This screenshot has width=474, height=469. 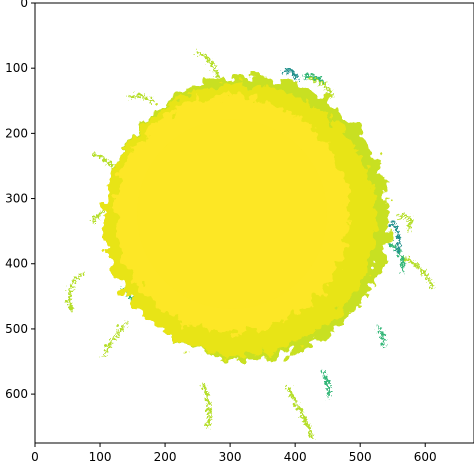 I want to click on x-tick-label: 500, so click(x=360, y=457).